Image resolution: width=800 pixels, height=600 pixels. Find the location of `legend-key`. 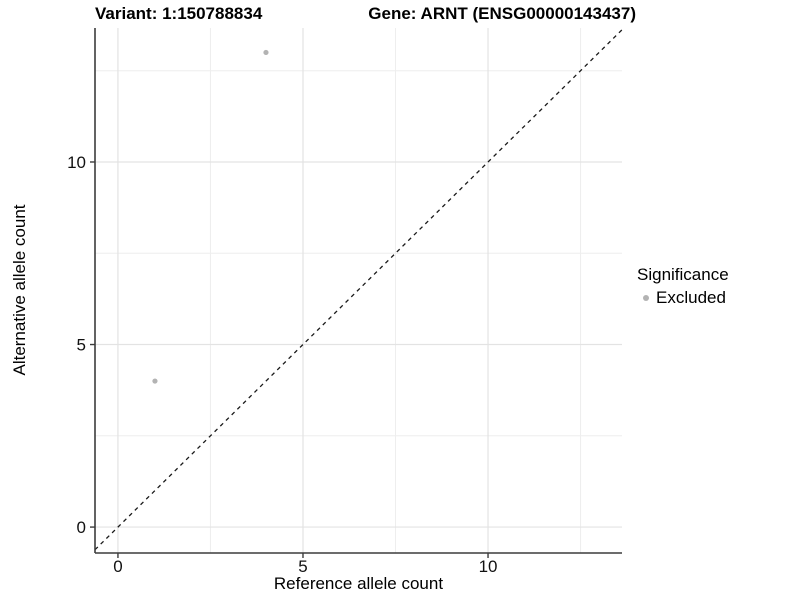

legend-key is located at coordinates (645, 298).